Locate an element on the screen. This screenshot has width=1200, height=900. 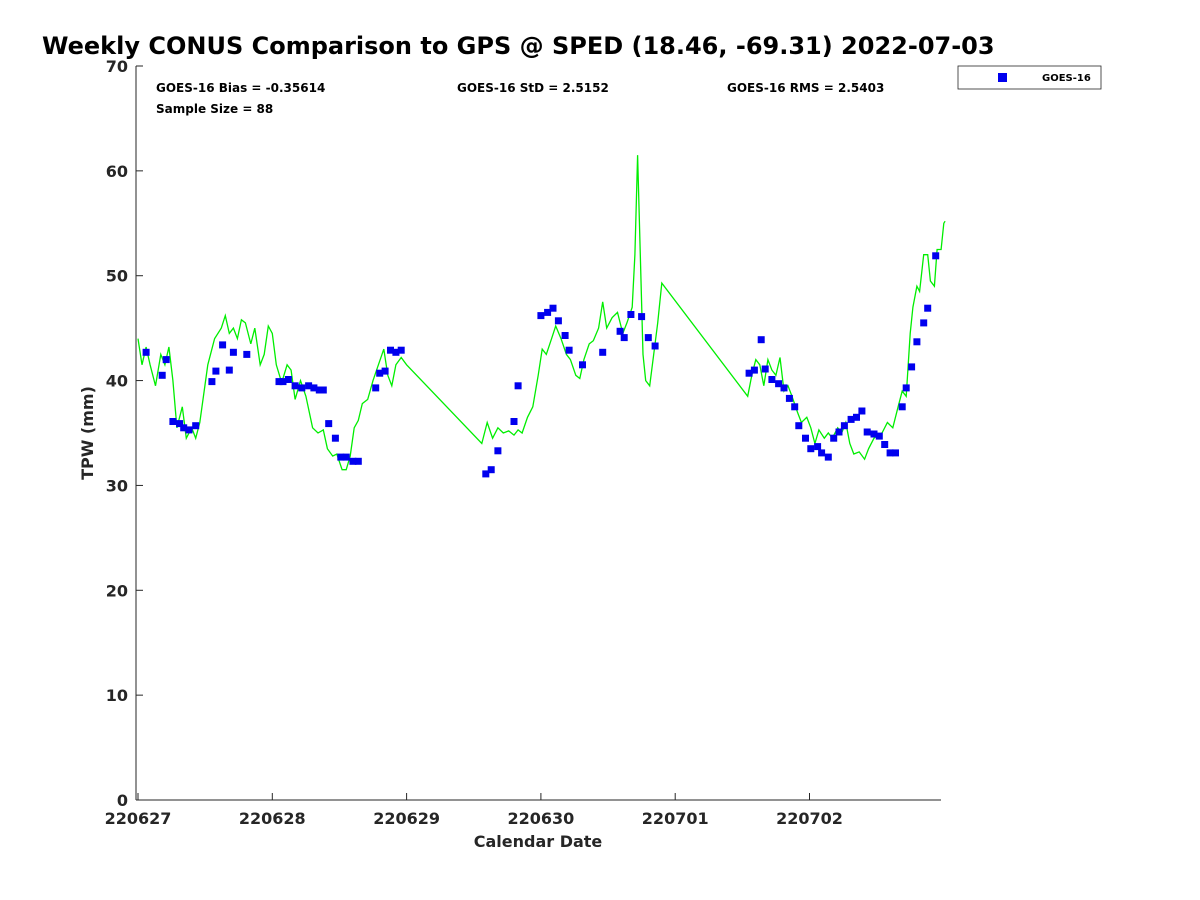
legend-label: GOES-16 is located at coordinates (1066, 78).